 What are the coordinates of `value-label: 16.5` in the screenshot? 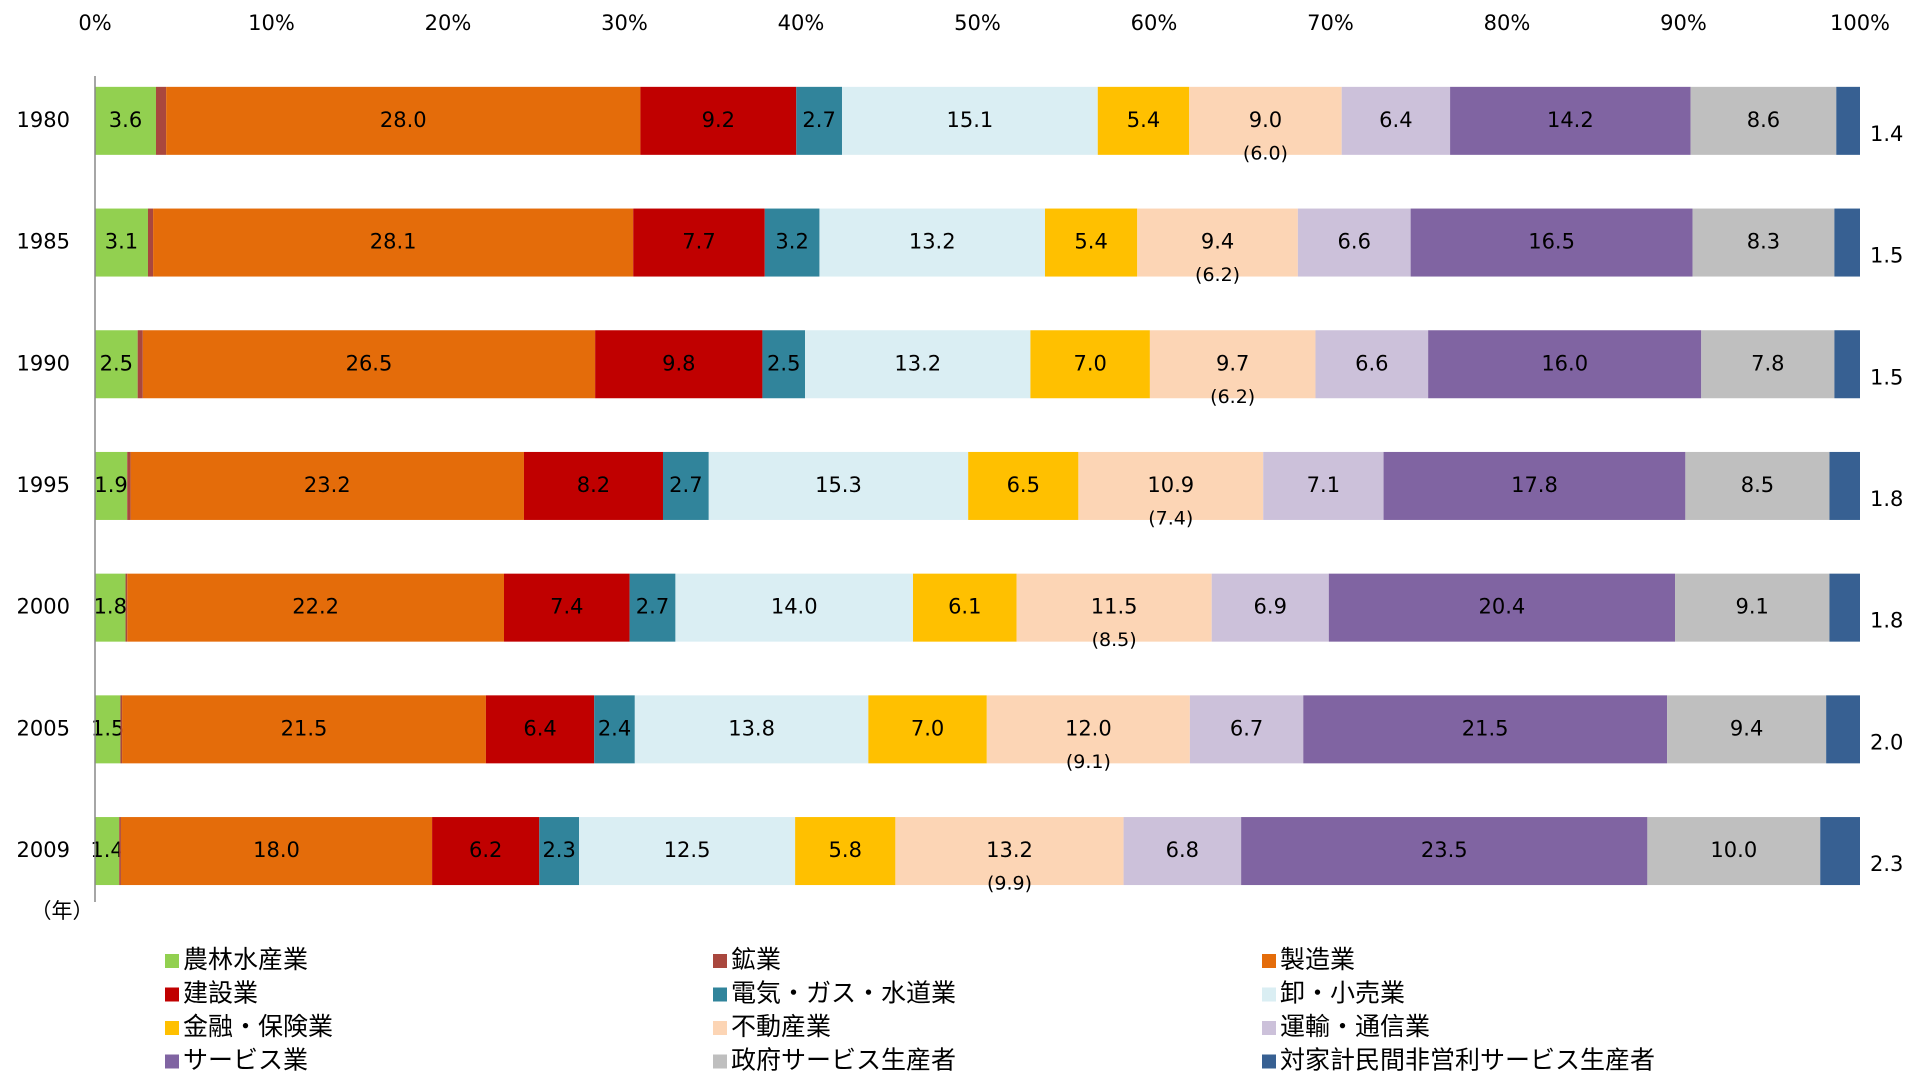 It's located at (1551, 242).